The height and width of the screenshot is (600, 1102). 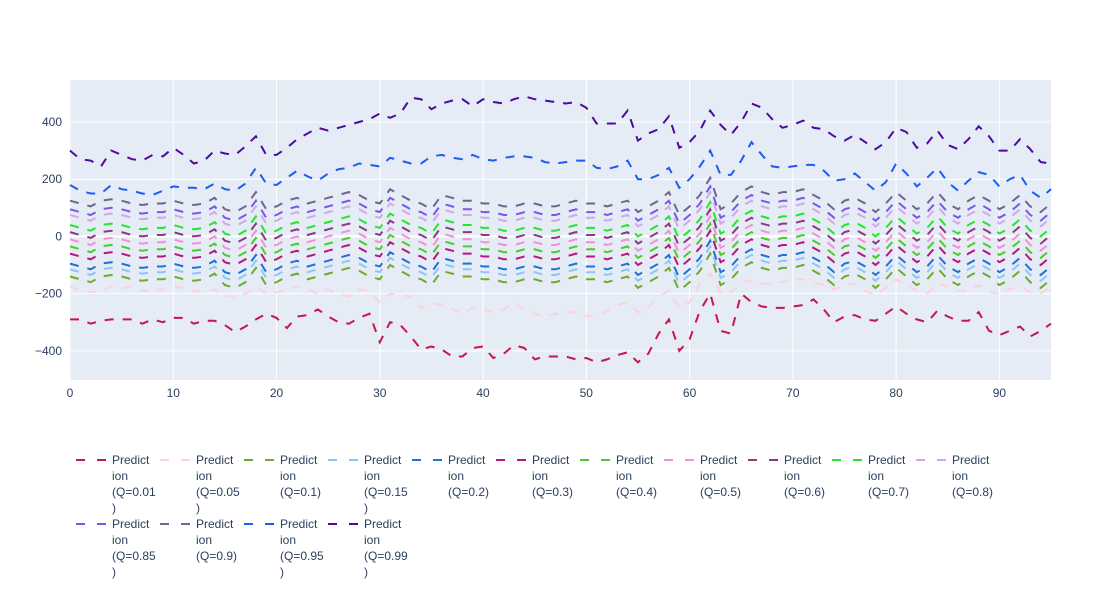 What do you see at coordinates (560, 235) in the screenshot?
I see `series-line-0.5` at bounding box center [560, 235].